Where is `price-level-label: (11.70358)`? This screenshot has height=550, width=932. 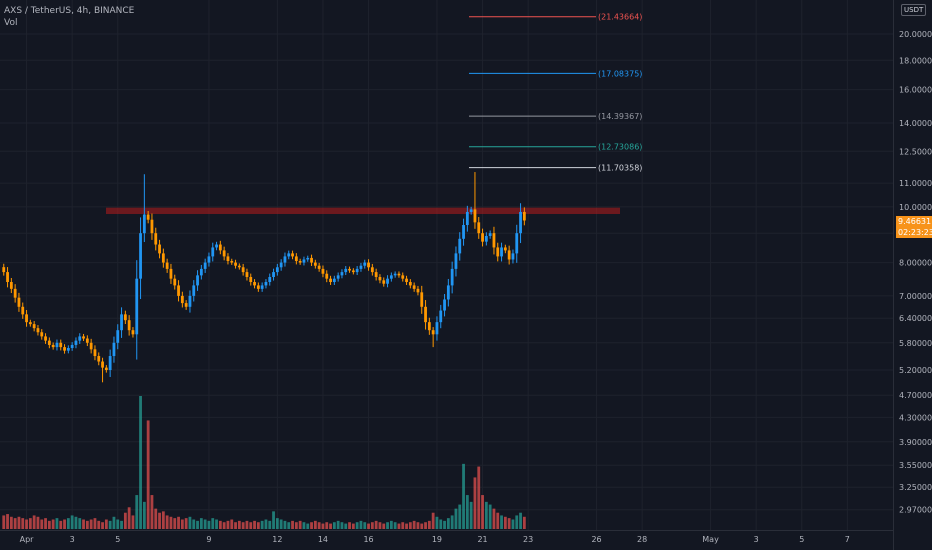 price-level-label: (11.70358) is located at coordinates (620, 168).